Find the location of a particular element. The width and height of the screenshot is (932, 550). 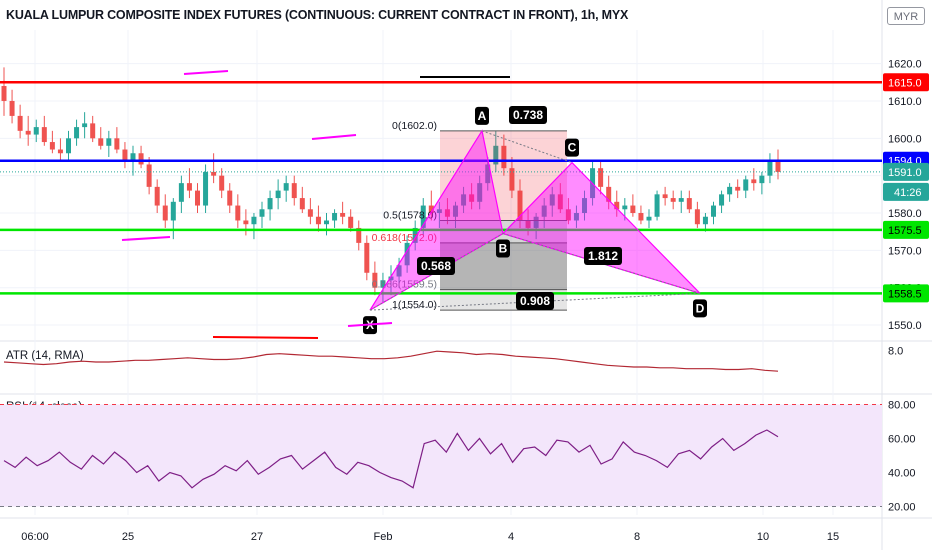

currency-button: MYR is located at coordinates (906, 16).